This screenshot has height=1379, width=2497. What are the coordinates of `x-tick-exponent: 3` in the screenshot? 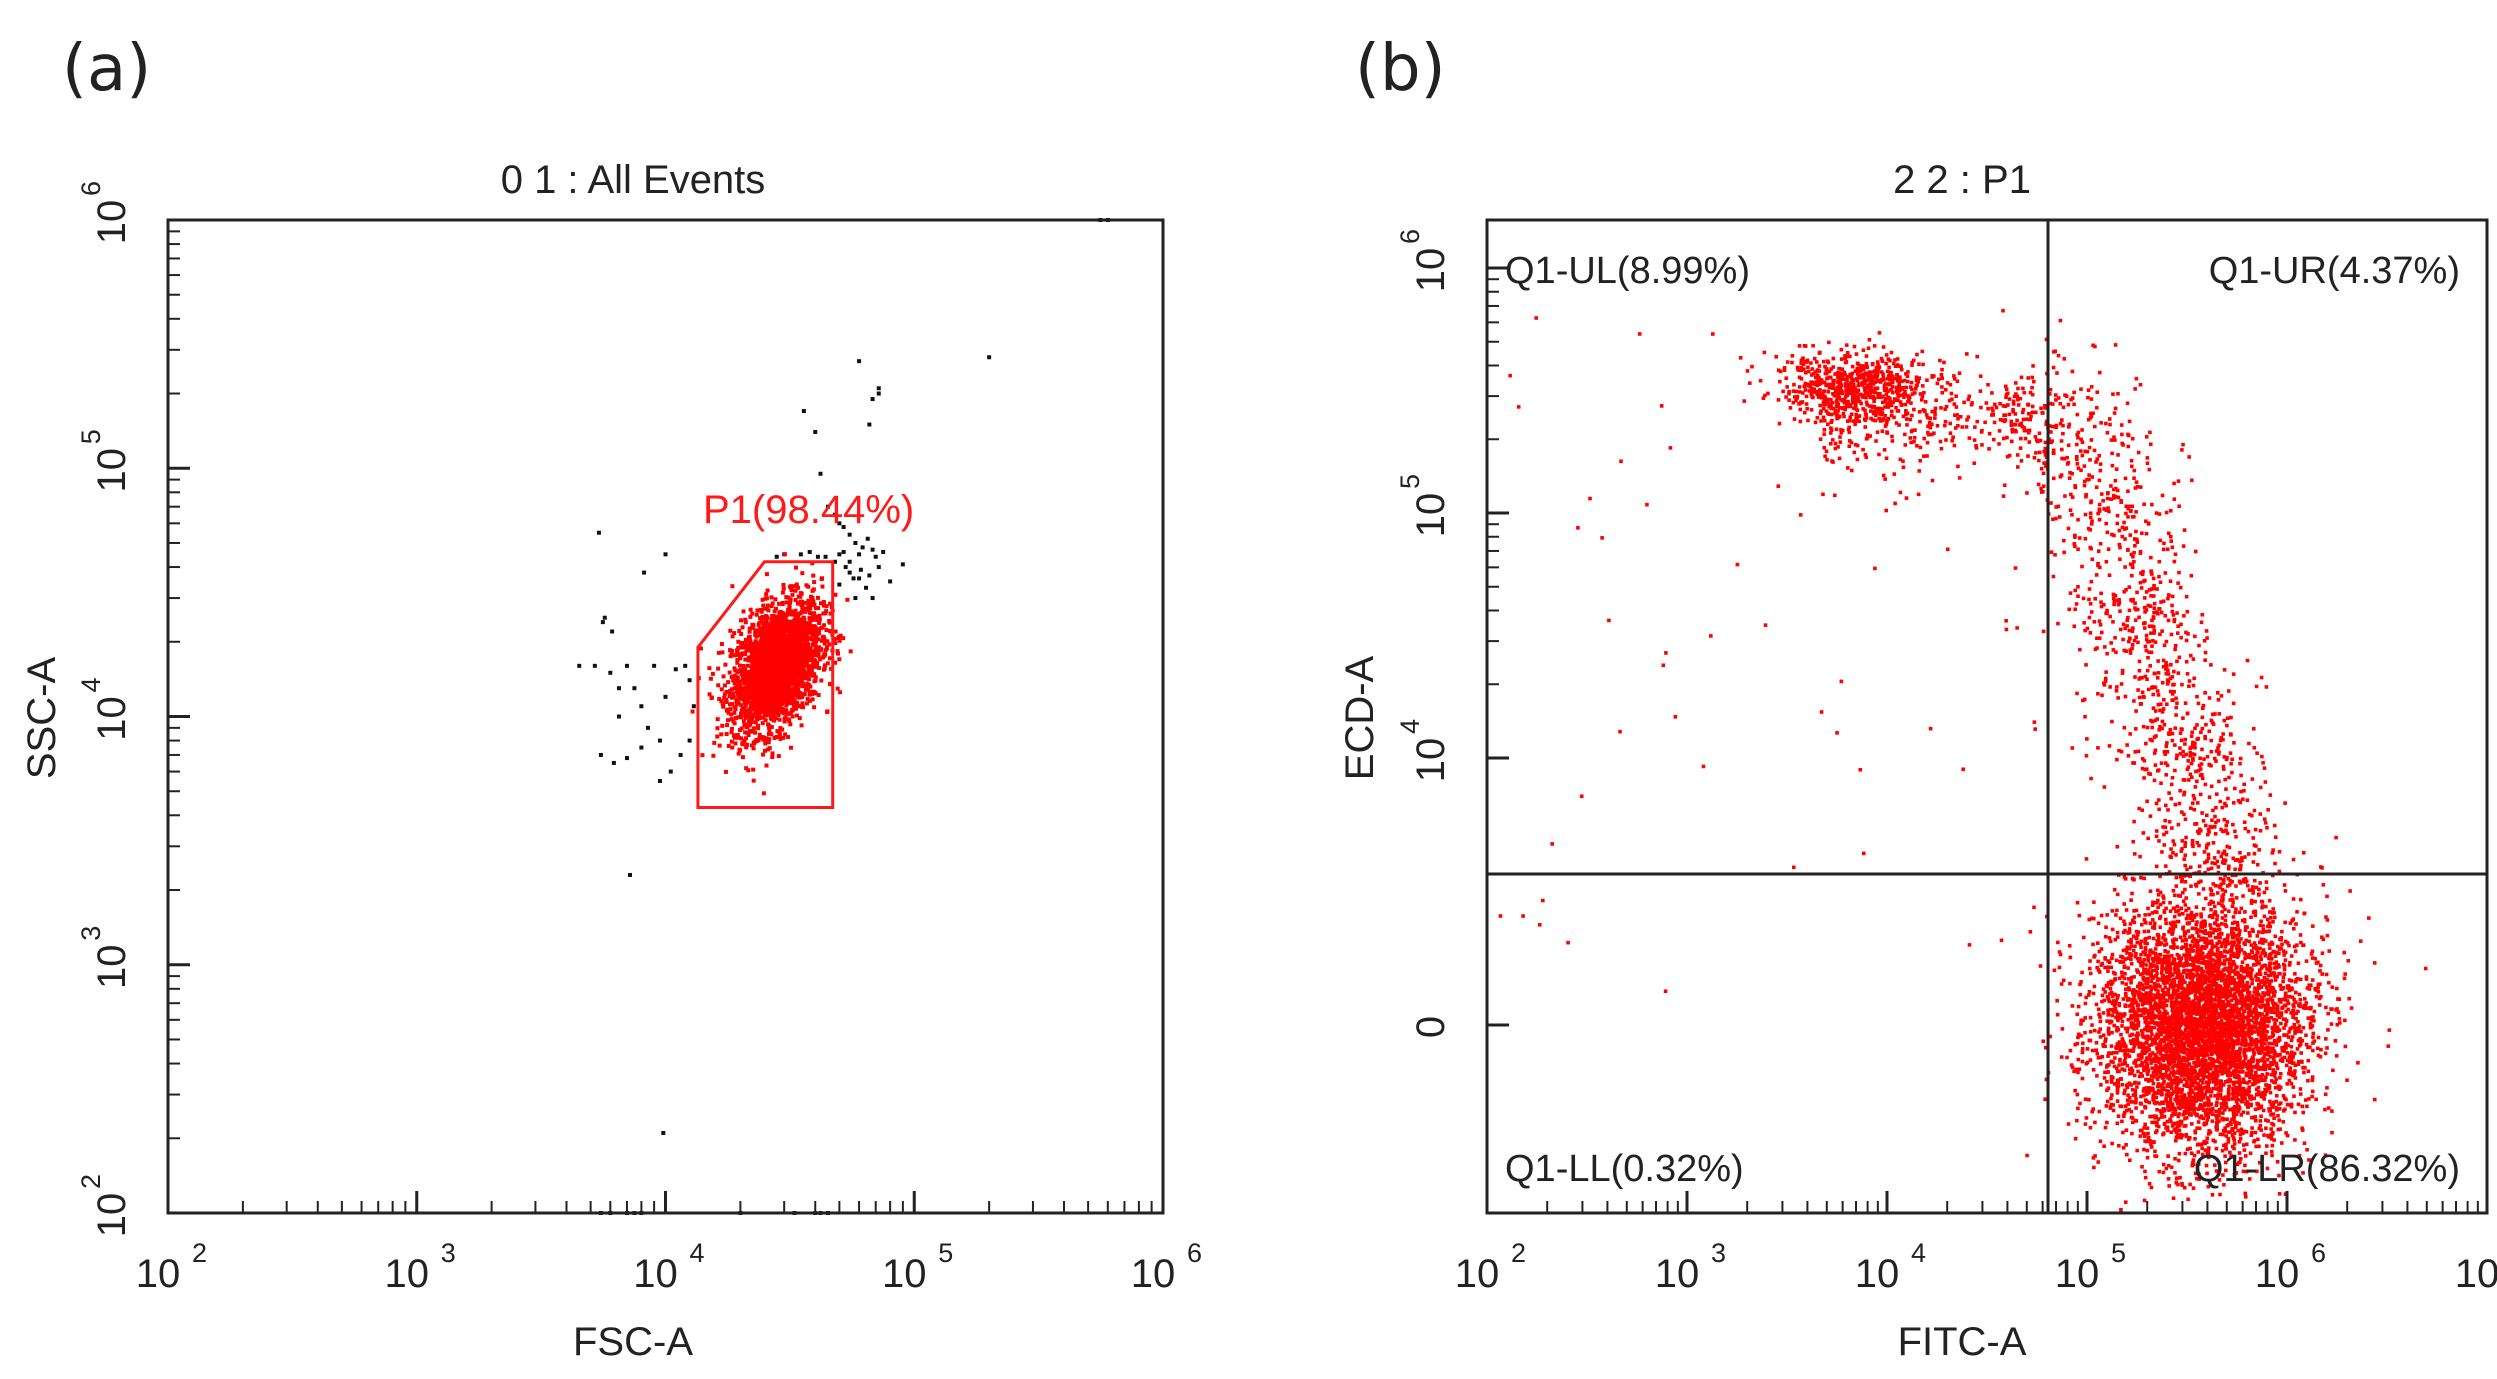 It's located at (448, 1253).